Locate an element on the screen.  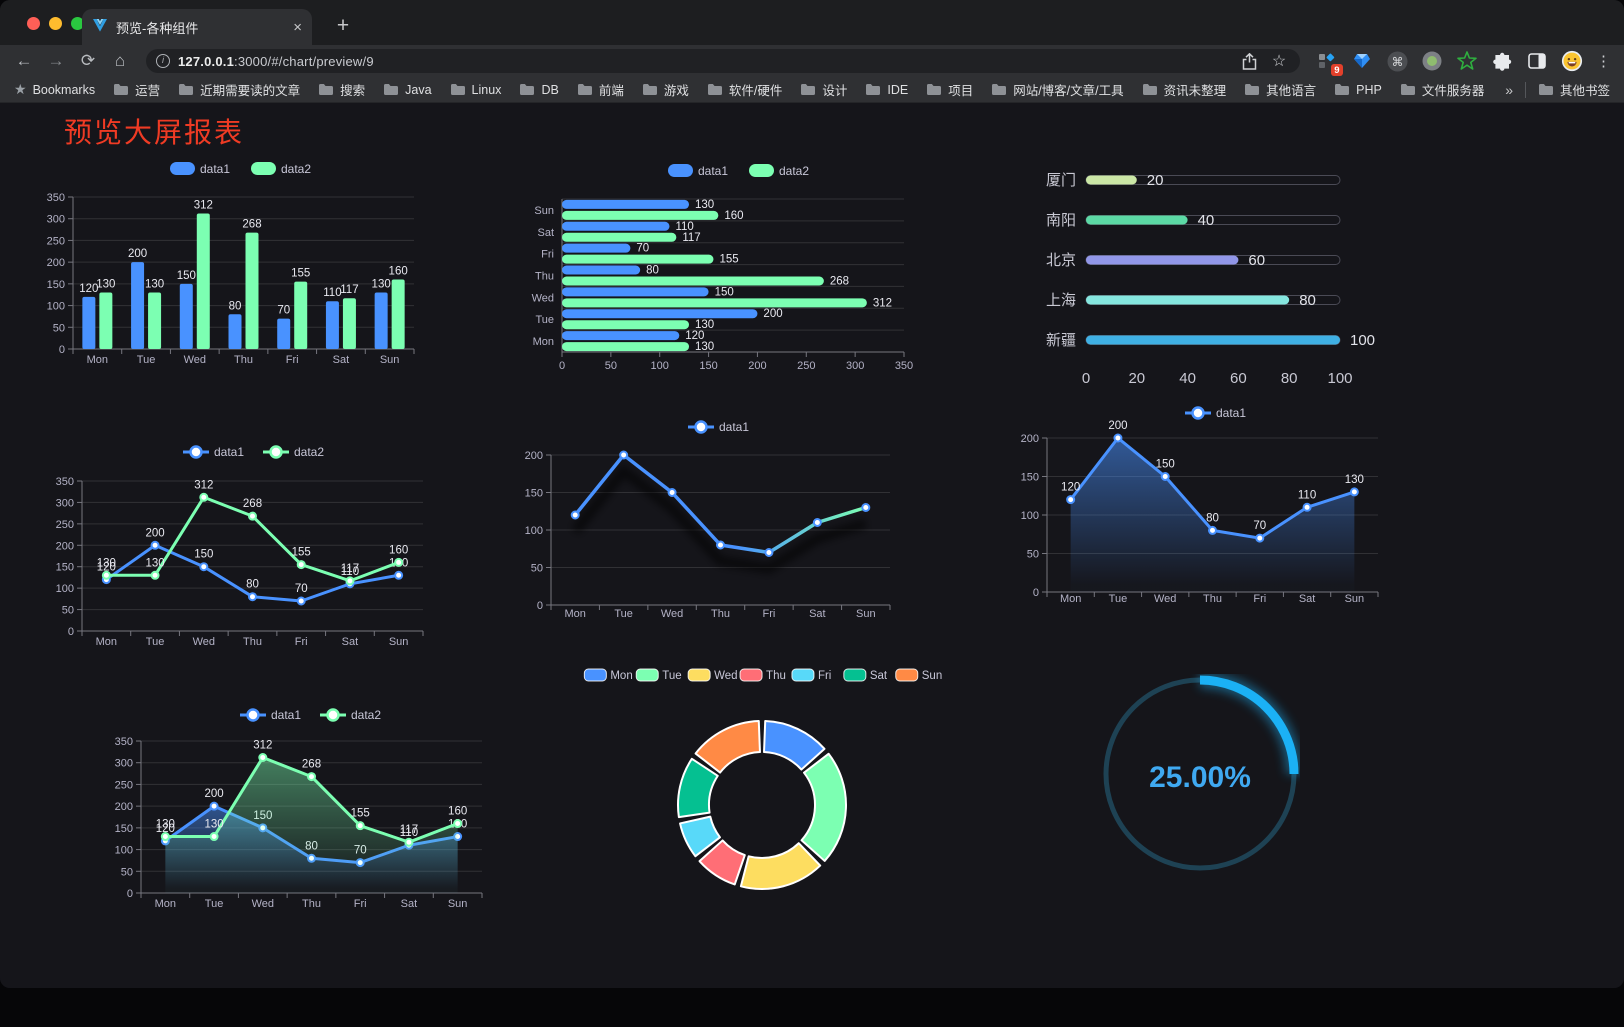
home-button: ⌂ is located at coordinates (120, 60).